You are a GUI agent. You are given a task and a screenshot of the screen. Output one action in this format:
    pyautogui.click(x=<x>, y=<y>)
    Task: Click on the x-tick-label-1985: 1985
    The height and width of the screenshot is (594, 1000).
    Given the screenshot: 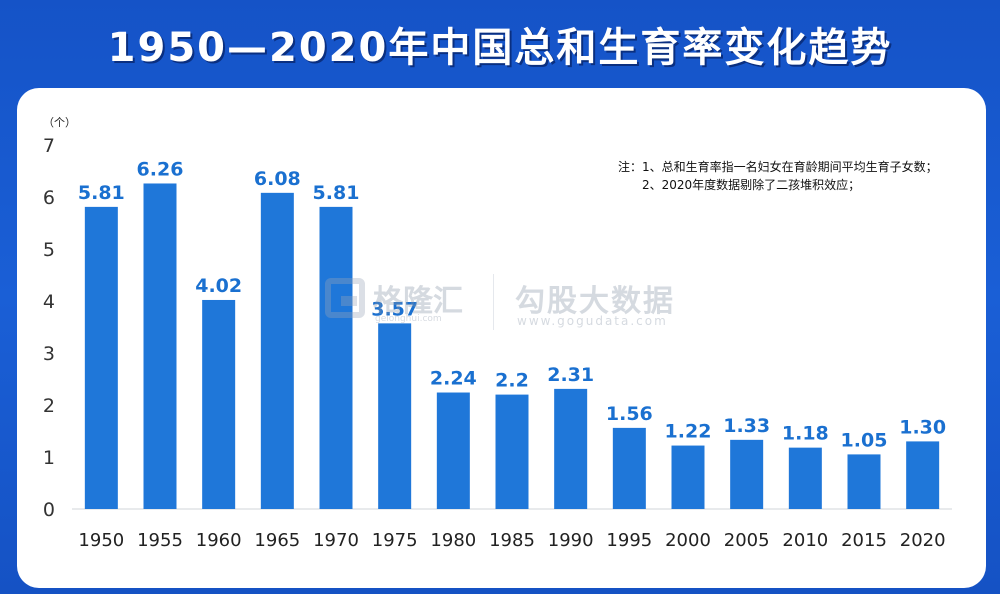 What is the action you would take?
    pyautogui.click(x=512, y=540)
    